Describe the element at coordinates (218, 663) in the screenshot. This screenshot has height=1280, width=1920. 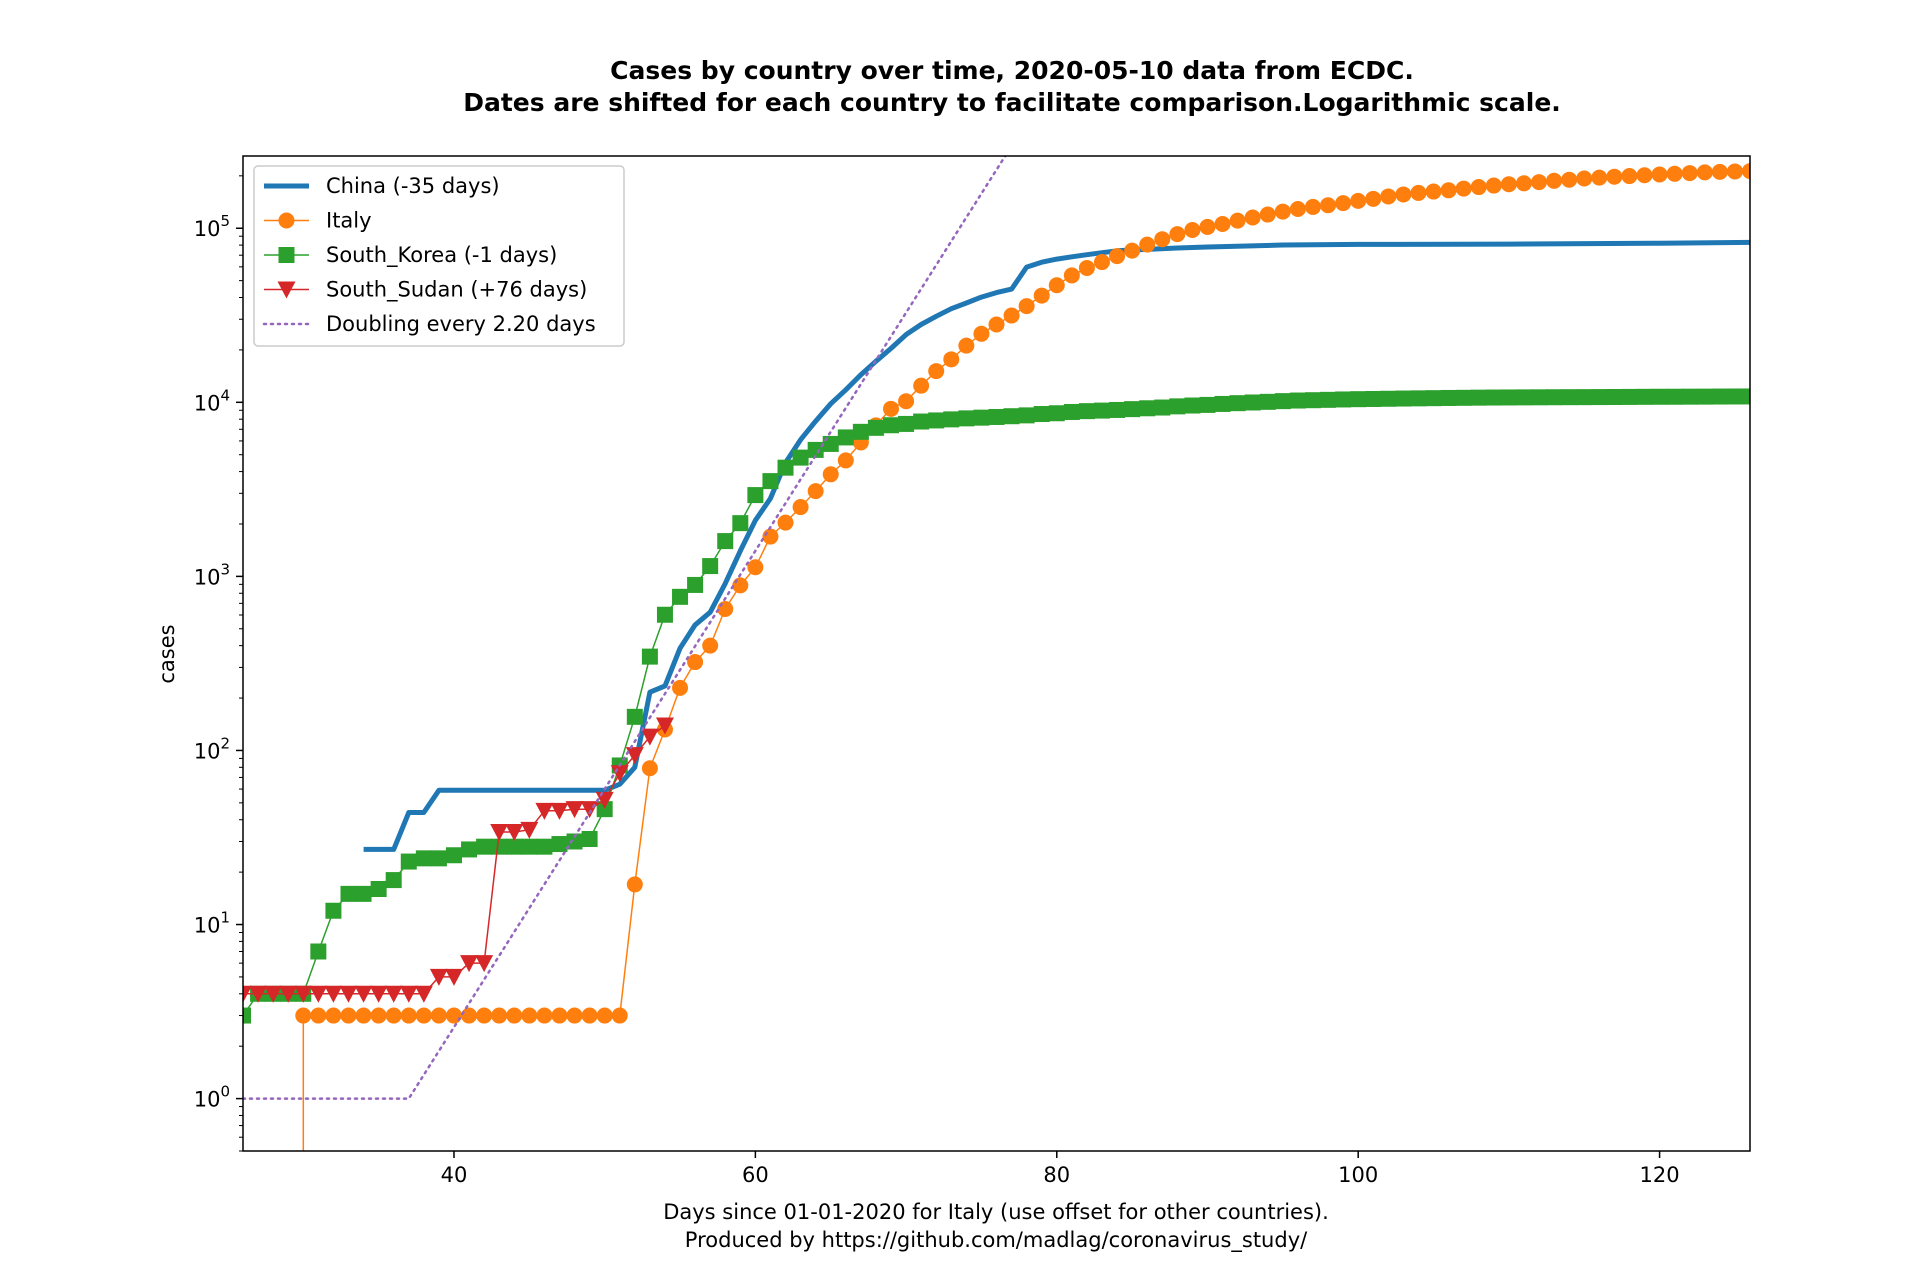
I see `y-axis: 10⁰ 10¹ 10² 10³ 10⁴ 10⁵` at that location.